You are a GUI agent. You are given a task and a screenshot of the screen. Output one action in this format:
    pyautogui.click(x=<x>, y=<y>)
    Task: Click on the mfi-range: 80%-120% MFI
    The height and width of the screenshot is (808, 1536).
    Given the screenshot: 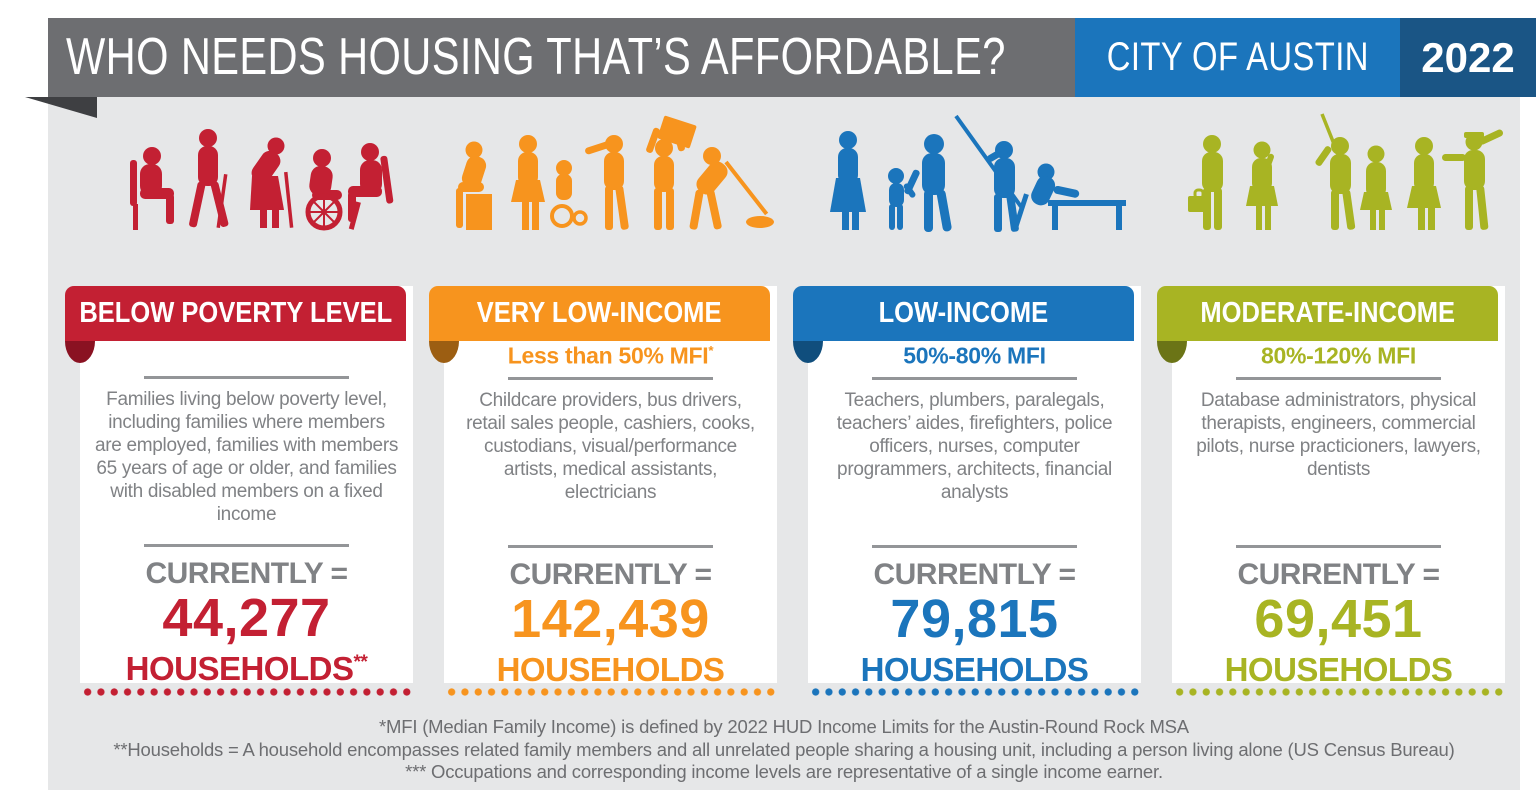 What is the action you would take?
    pyautogui.click(x=1338, y=353)
    